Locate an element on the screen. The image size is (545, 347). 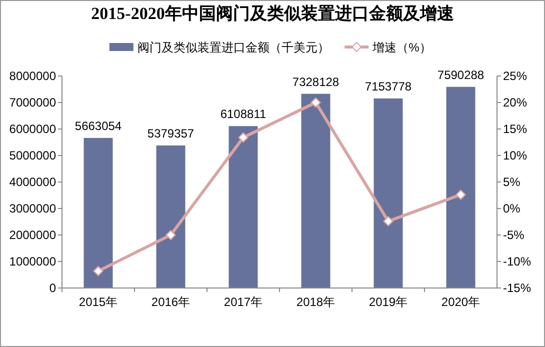
y2-tick-label: -15% is located at coordinates (517, 288).